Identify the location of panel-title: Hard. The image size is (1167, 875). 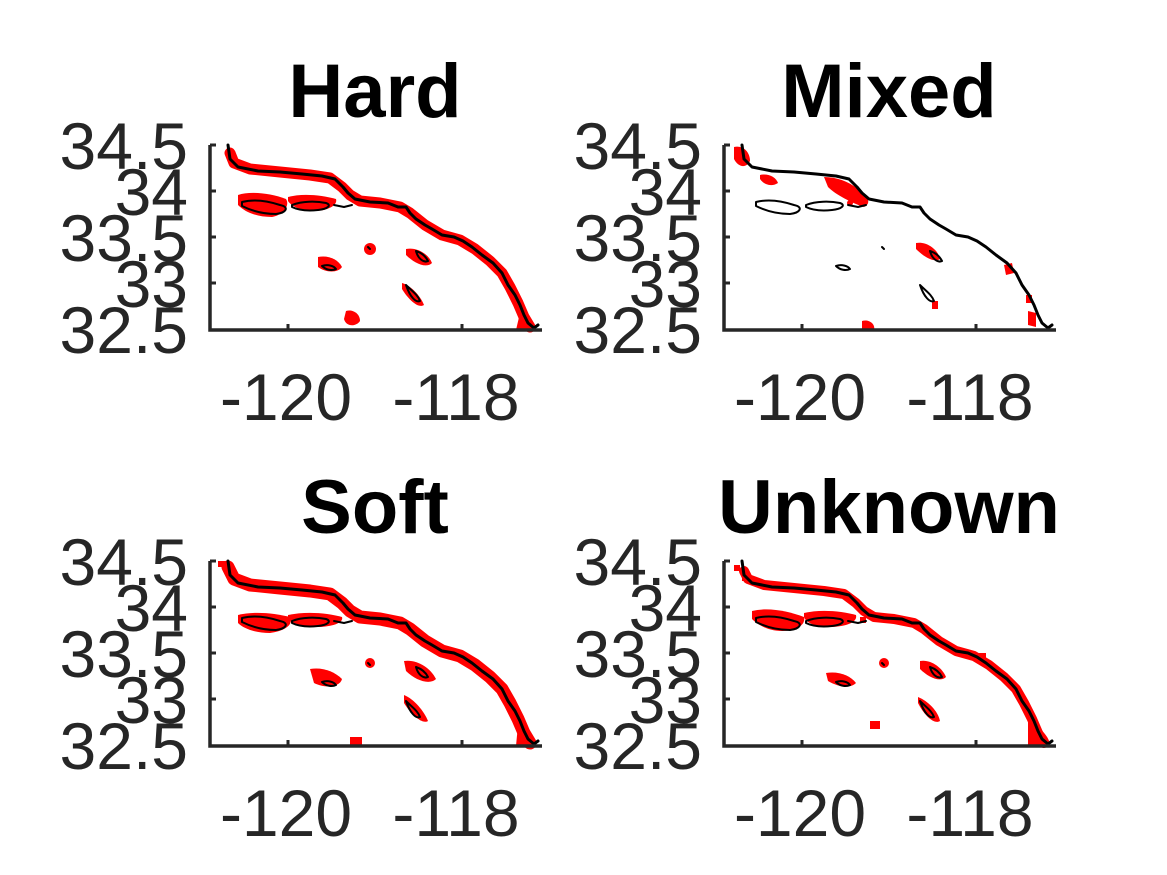
(374, 91).